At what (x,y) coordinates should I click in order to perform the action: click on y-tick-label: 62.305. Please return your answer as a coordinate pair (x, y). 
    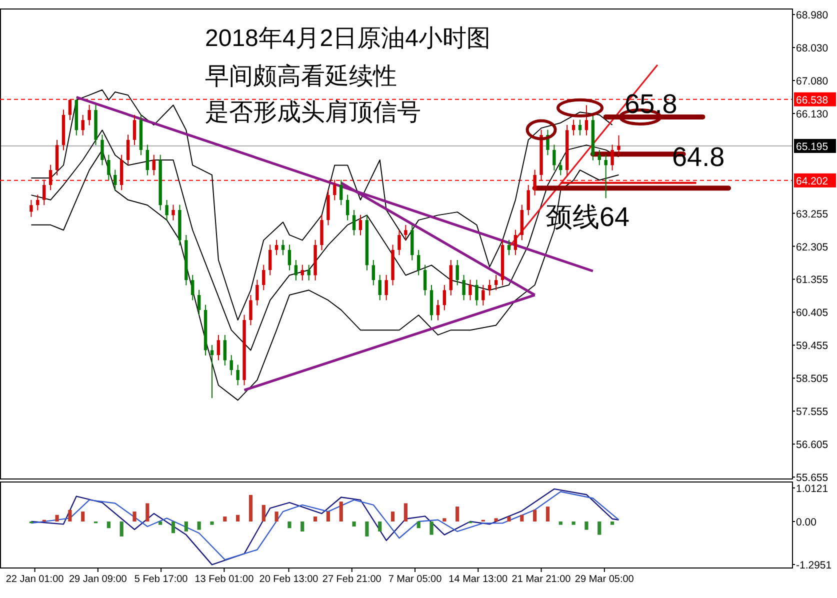
    Looking at the image, I should click on (812, 247).